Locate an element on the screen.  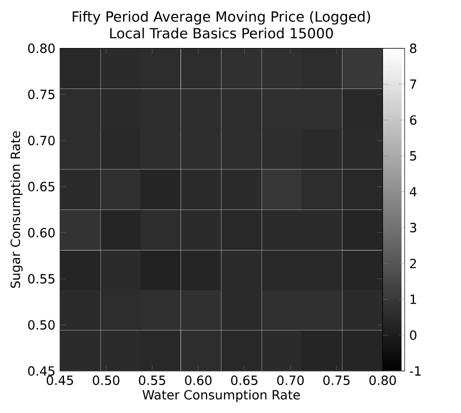
color-bar-label: 7 is located at coordinates (413, 84).